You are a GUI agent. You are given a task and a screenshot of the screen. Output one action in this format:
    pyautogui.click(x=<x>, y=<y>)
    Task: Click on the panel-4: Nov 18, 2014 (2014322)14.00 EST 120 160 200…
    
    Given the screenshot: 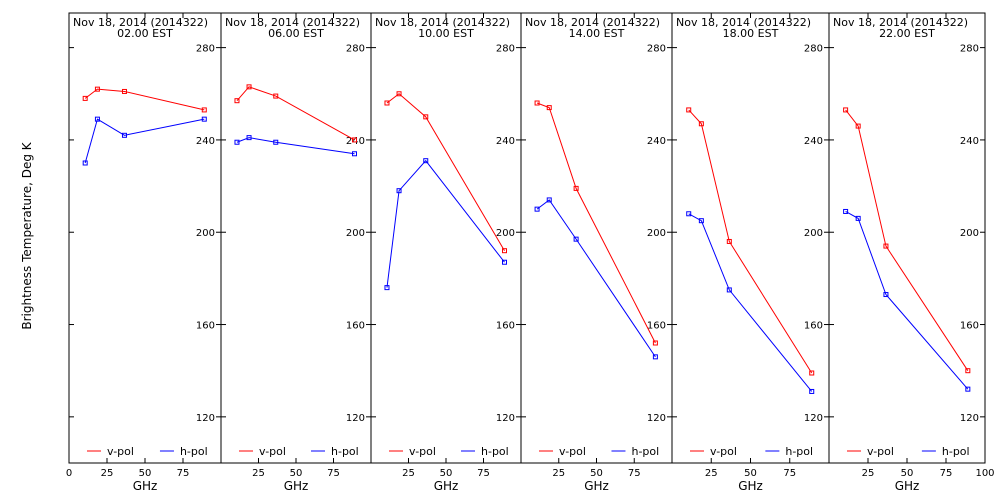 What is the action you would take?
    pyautogui.click(x=596, y=252)
    